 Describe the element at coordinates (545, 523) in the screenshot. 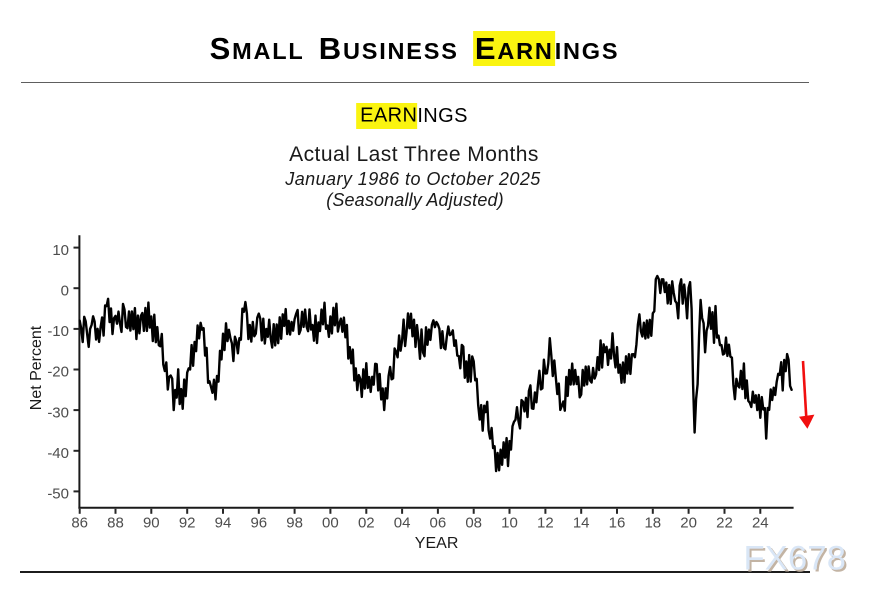

I see `svg-text: 12` at that location.